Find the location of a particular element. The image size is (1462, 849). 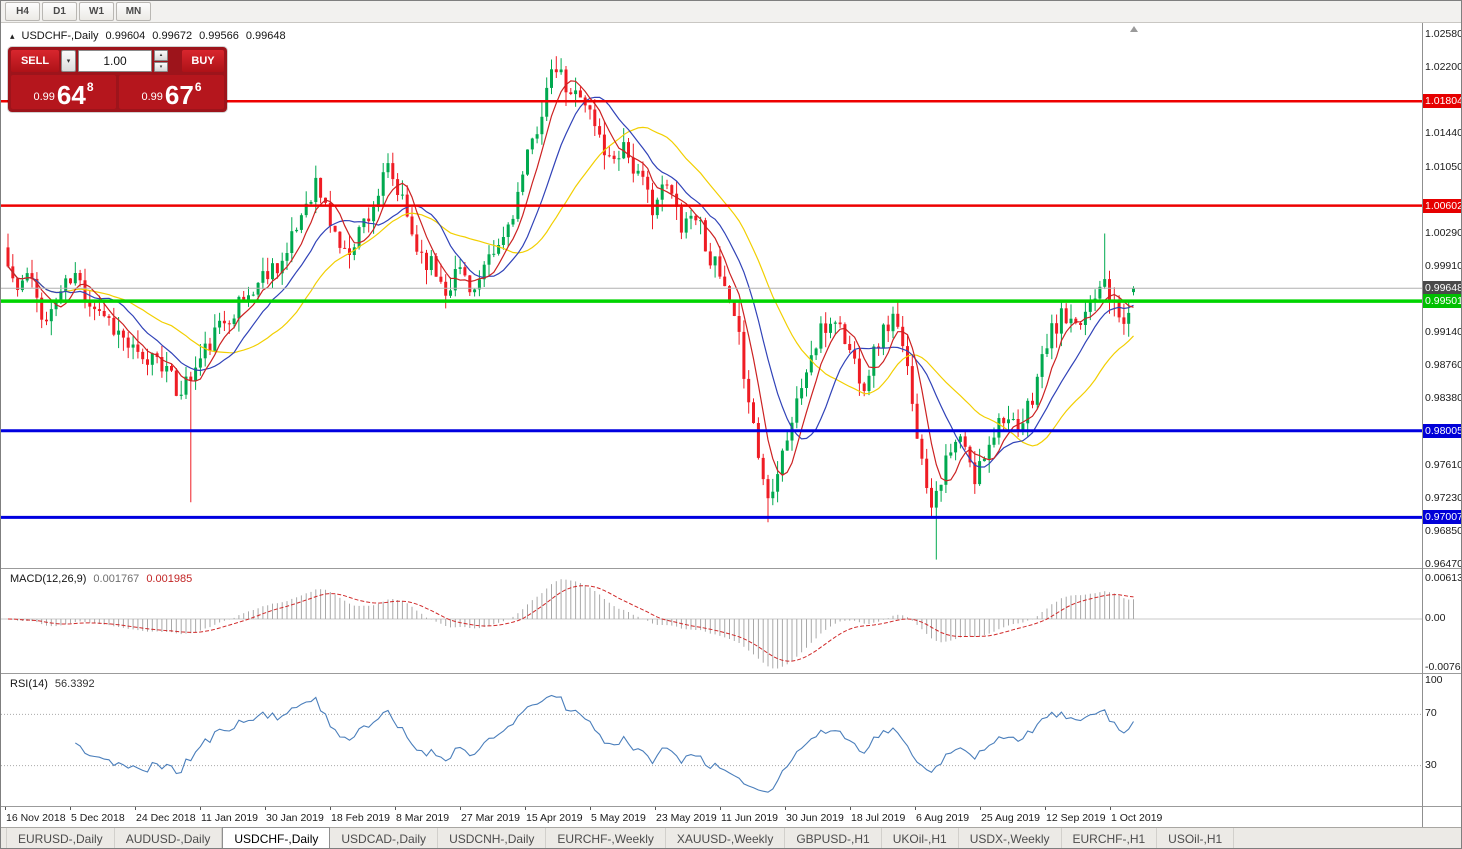

chart-tab-audusd-daily: AUDUSD-,Daily is located at coordinates (169, 838).